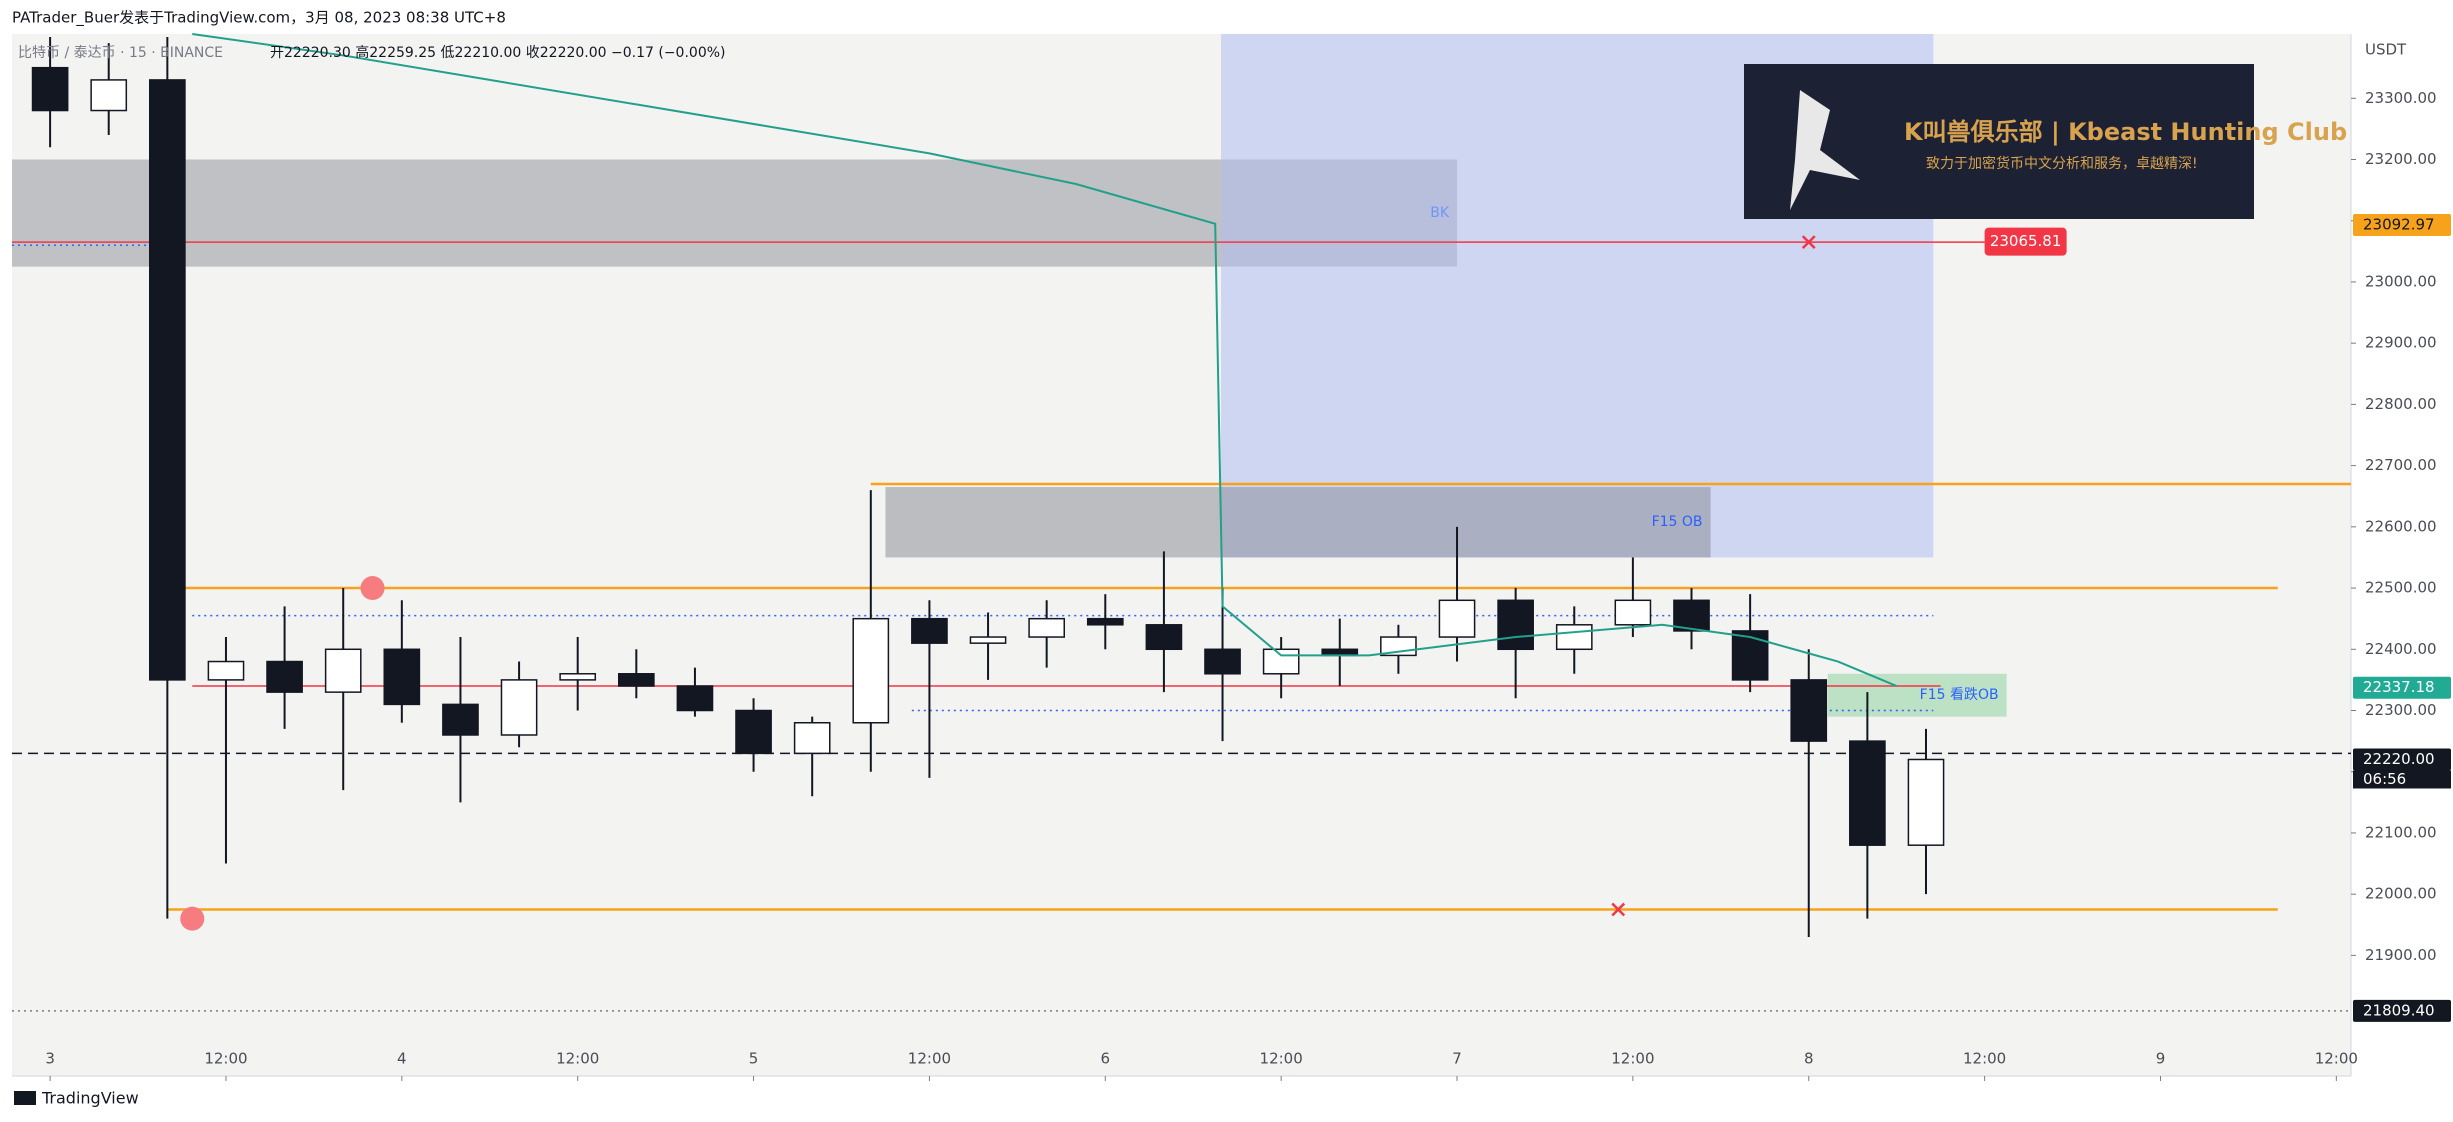 The width and height of the screenshot is (2453, 1122). What do you see at coordinates (50, 1059) in the screenshot?
I see `x-tick-label: 3` at bounding box center [50, 1059].